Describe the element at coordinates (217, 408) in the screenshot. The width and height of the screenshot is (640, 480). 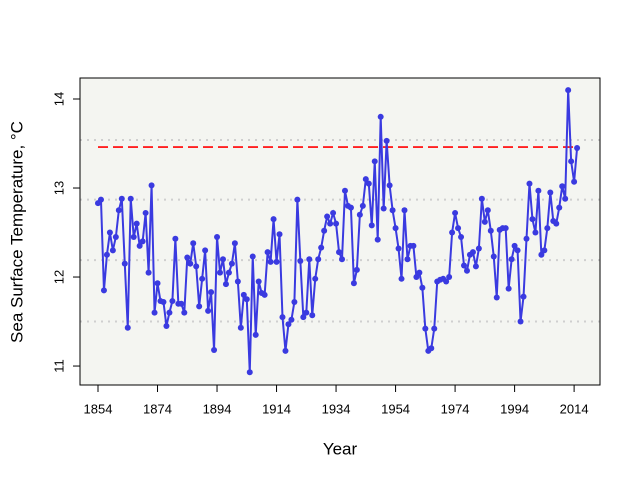
I see `x-tick-label: 1894` at that location.